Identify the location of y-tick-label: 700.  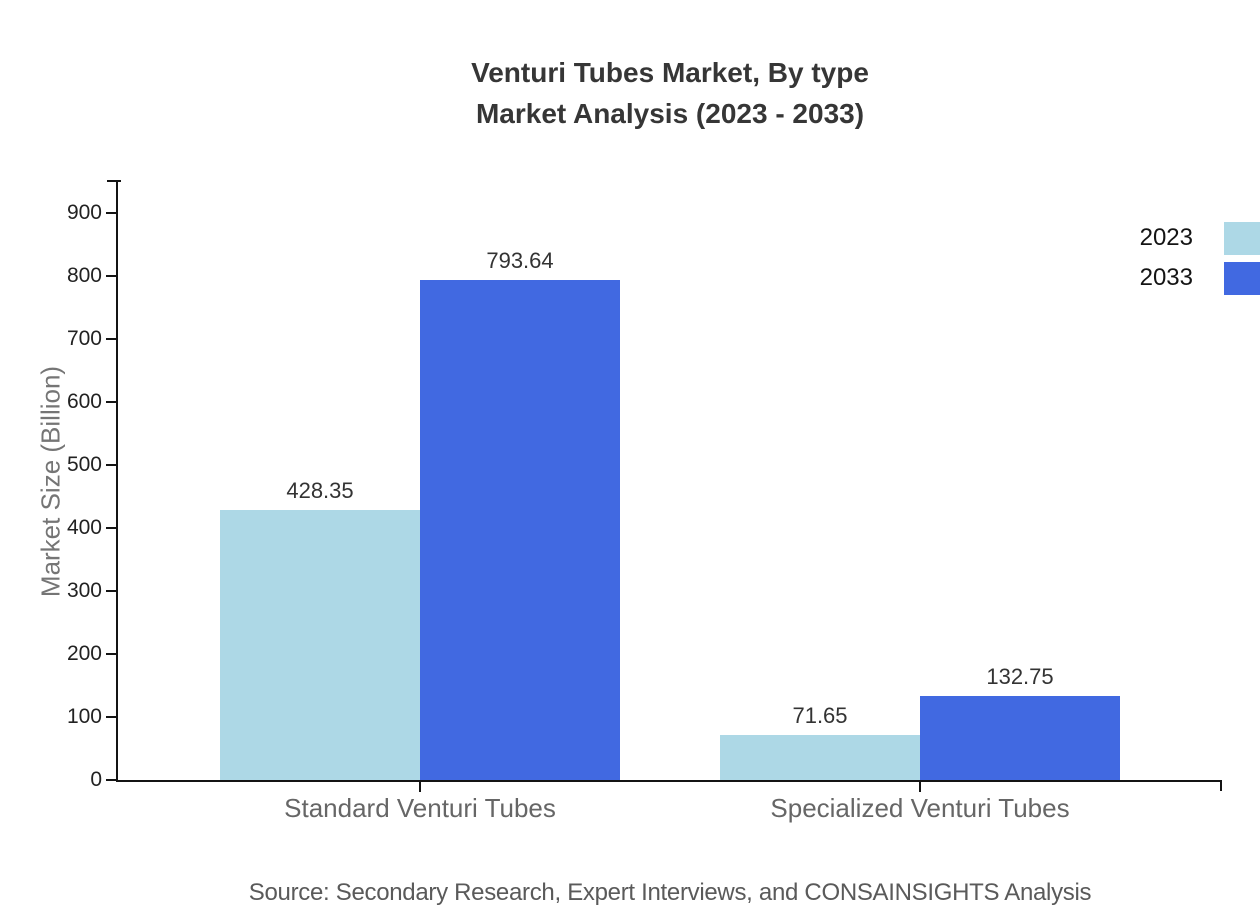
(84, 338).